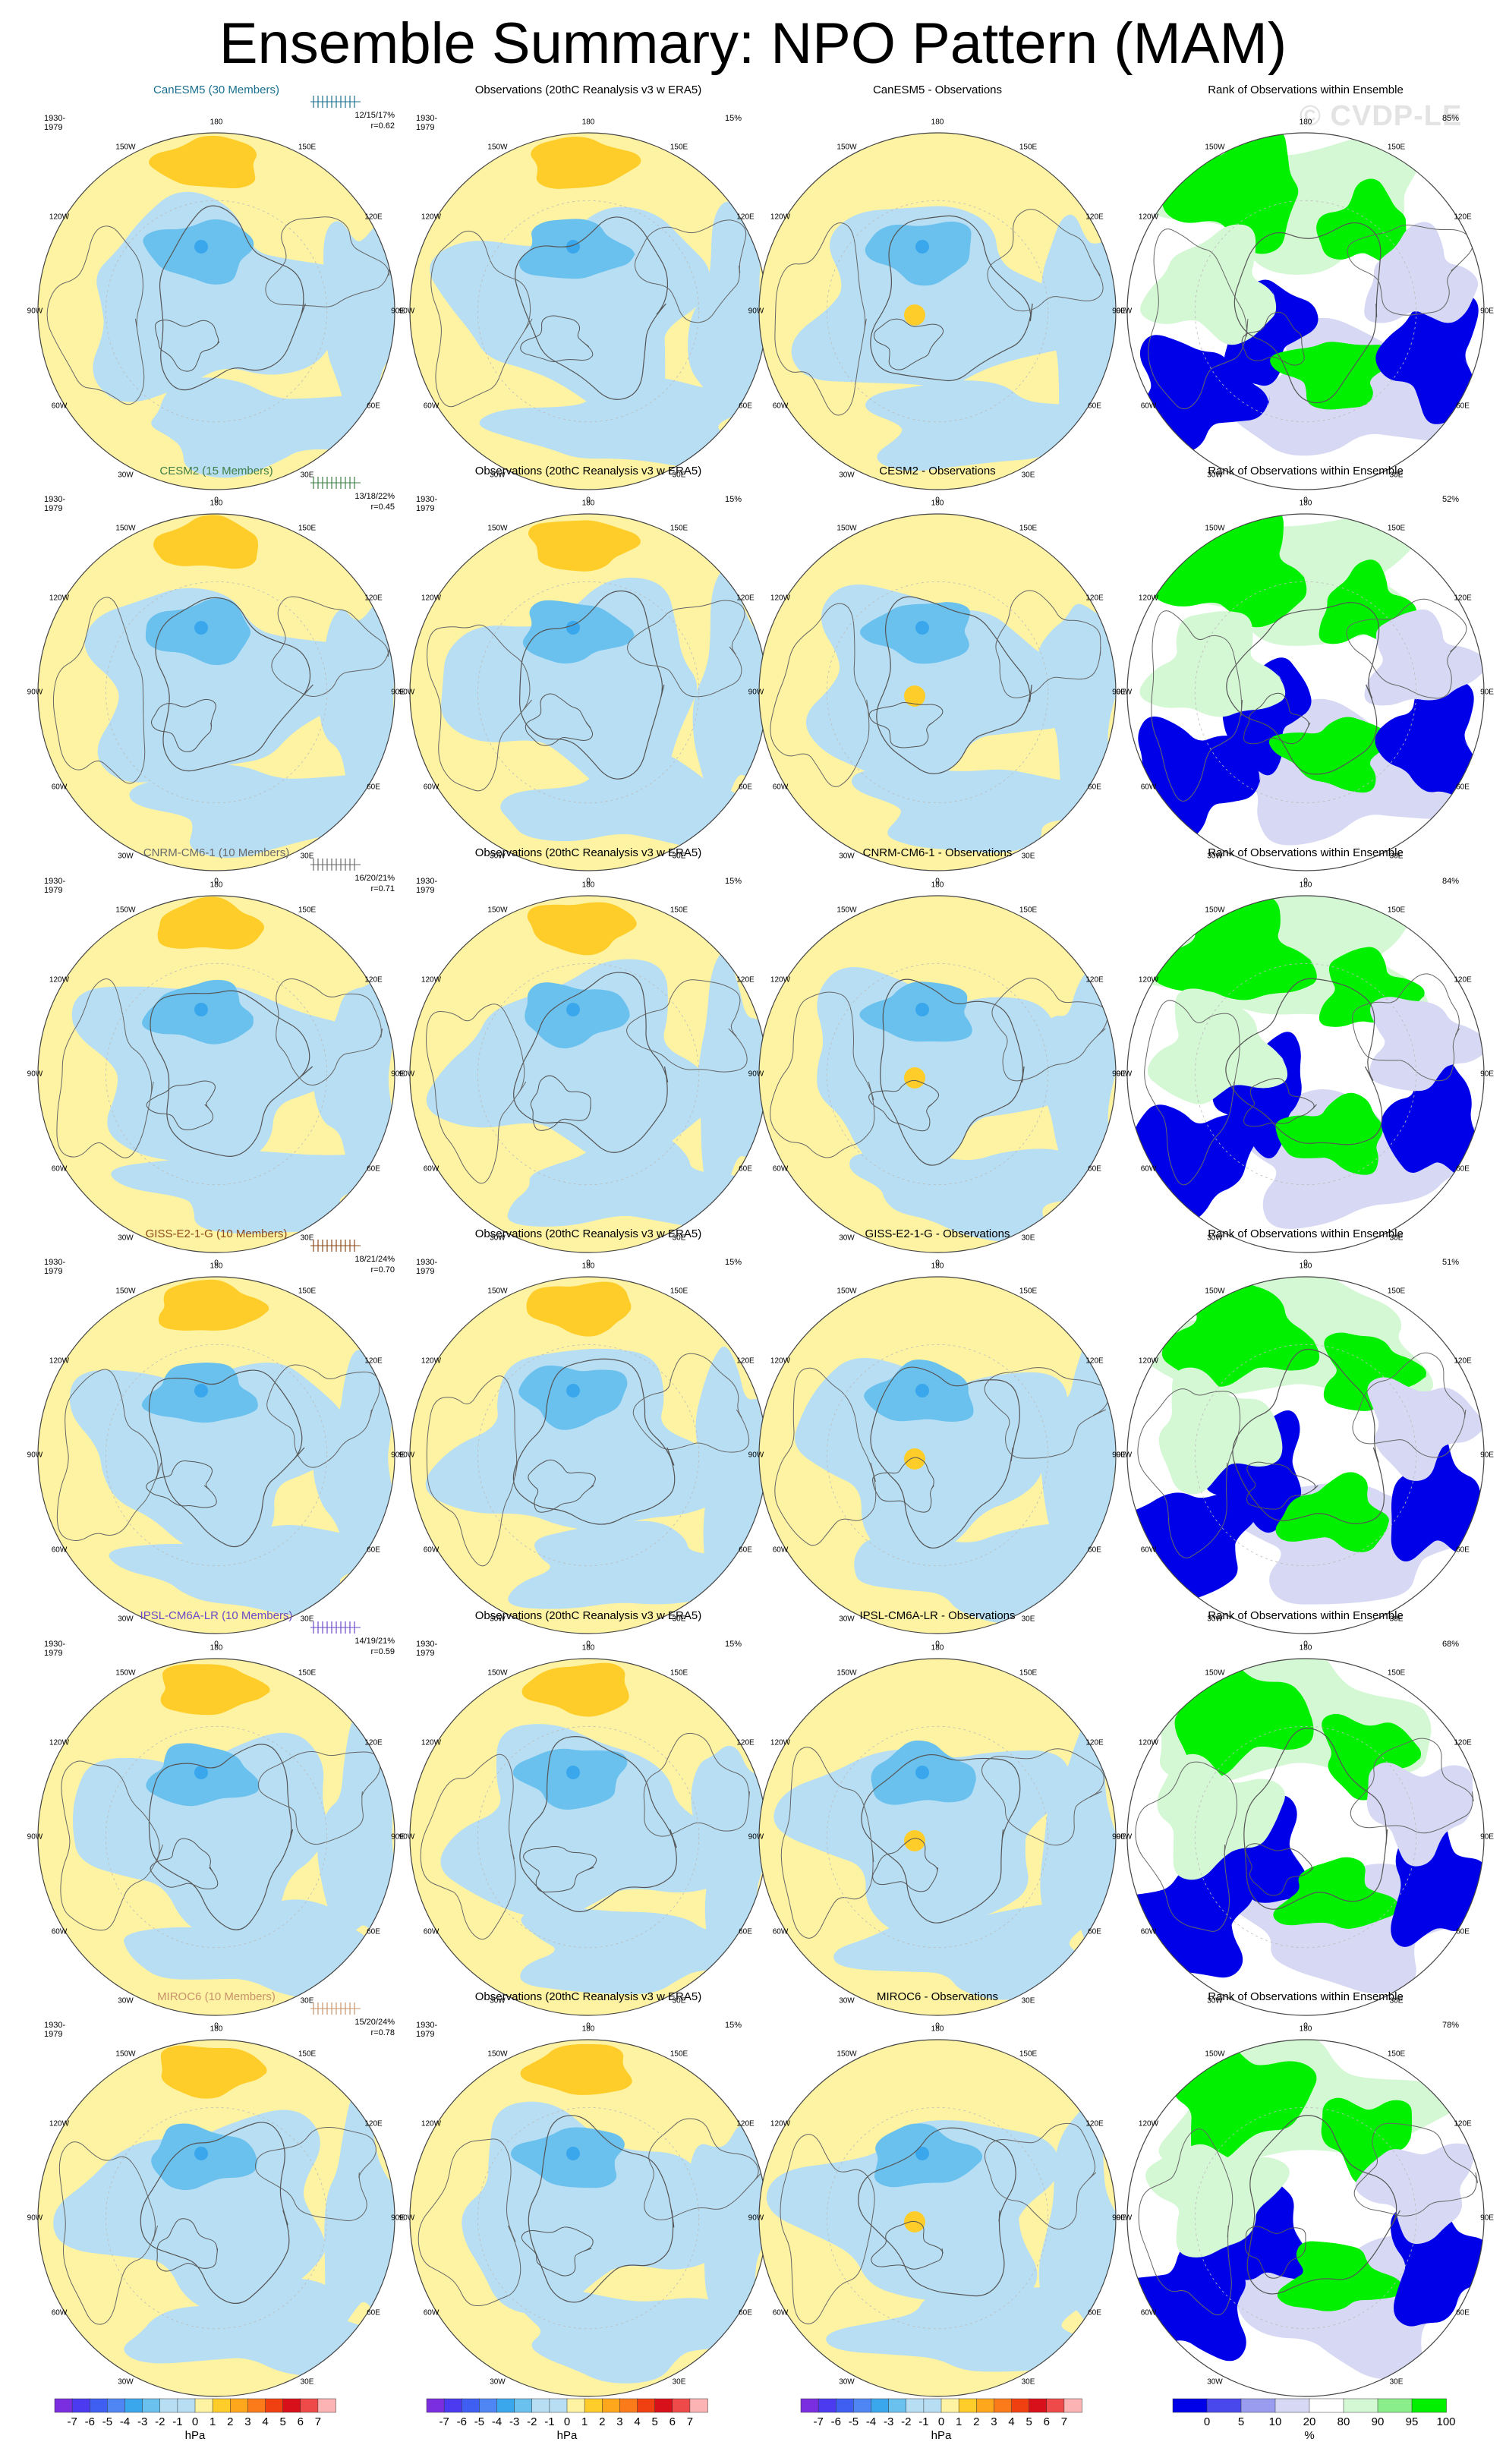  What do you see at coordinates (374, 1259) in the screenshot?
I see `variance-explained: 18/21/24%` at bounding box center [374, 1259].